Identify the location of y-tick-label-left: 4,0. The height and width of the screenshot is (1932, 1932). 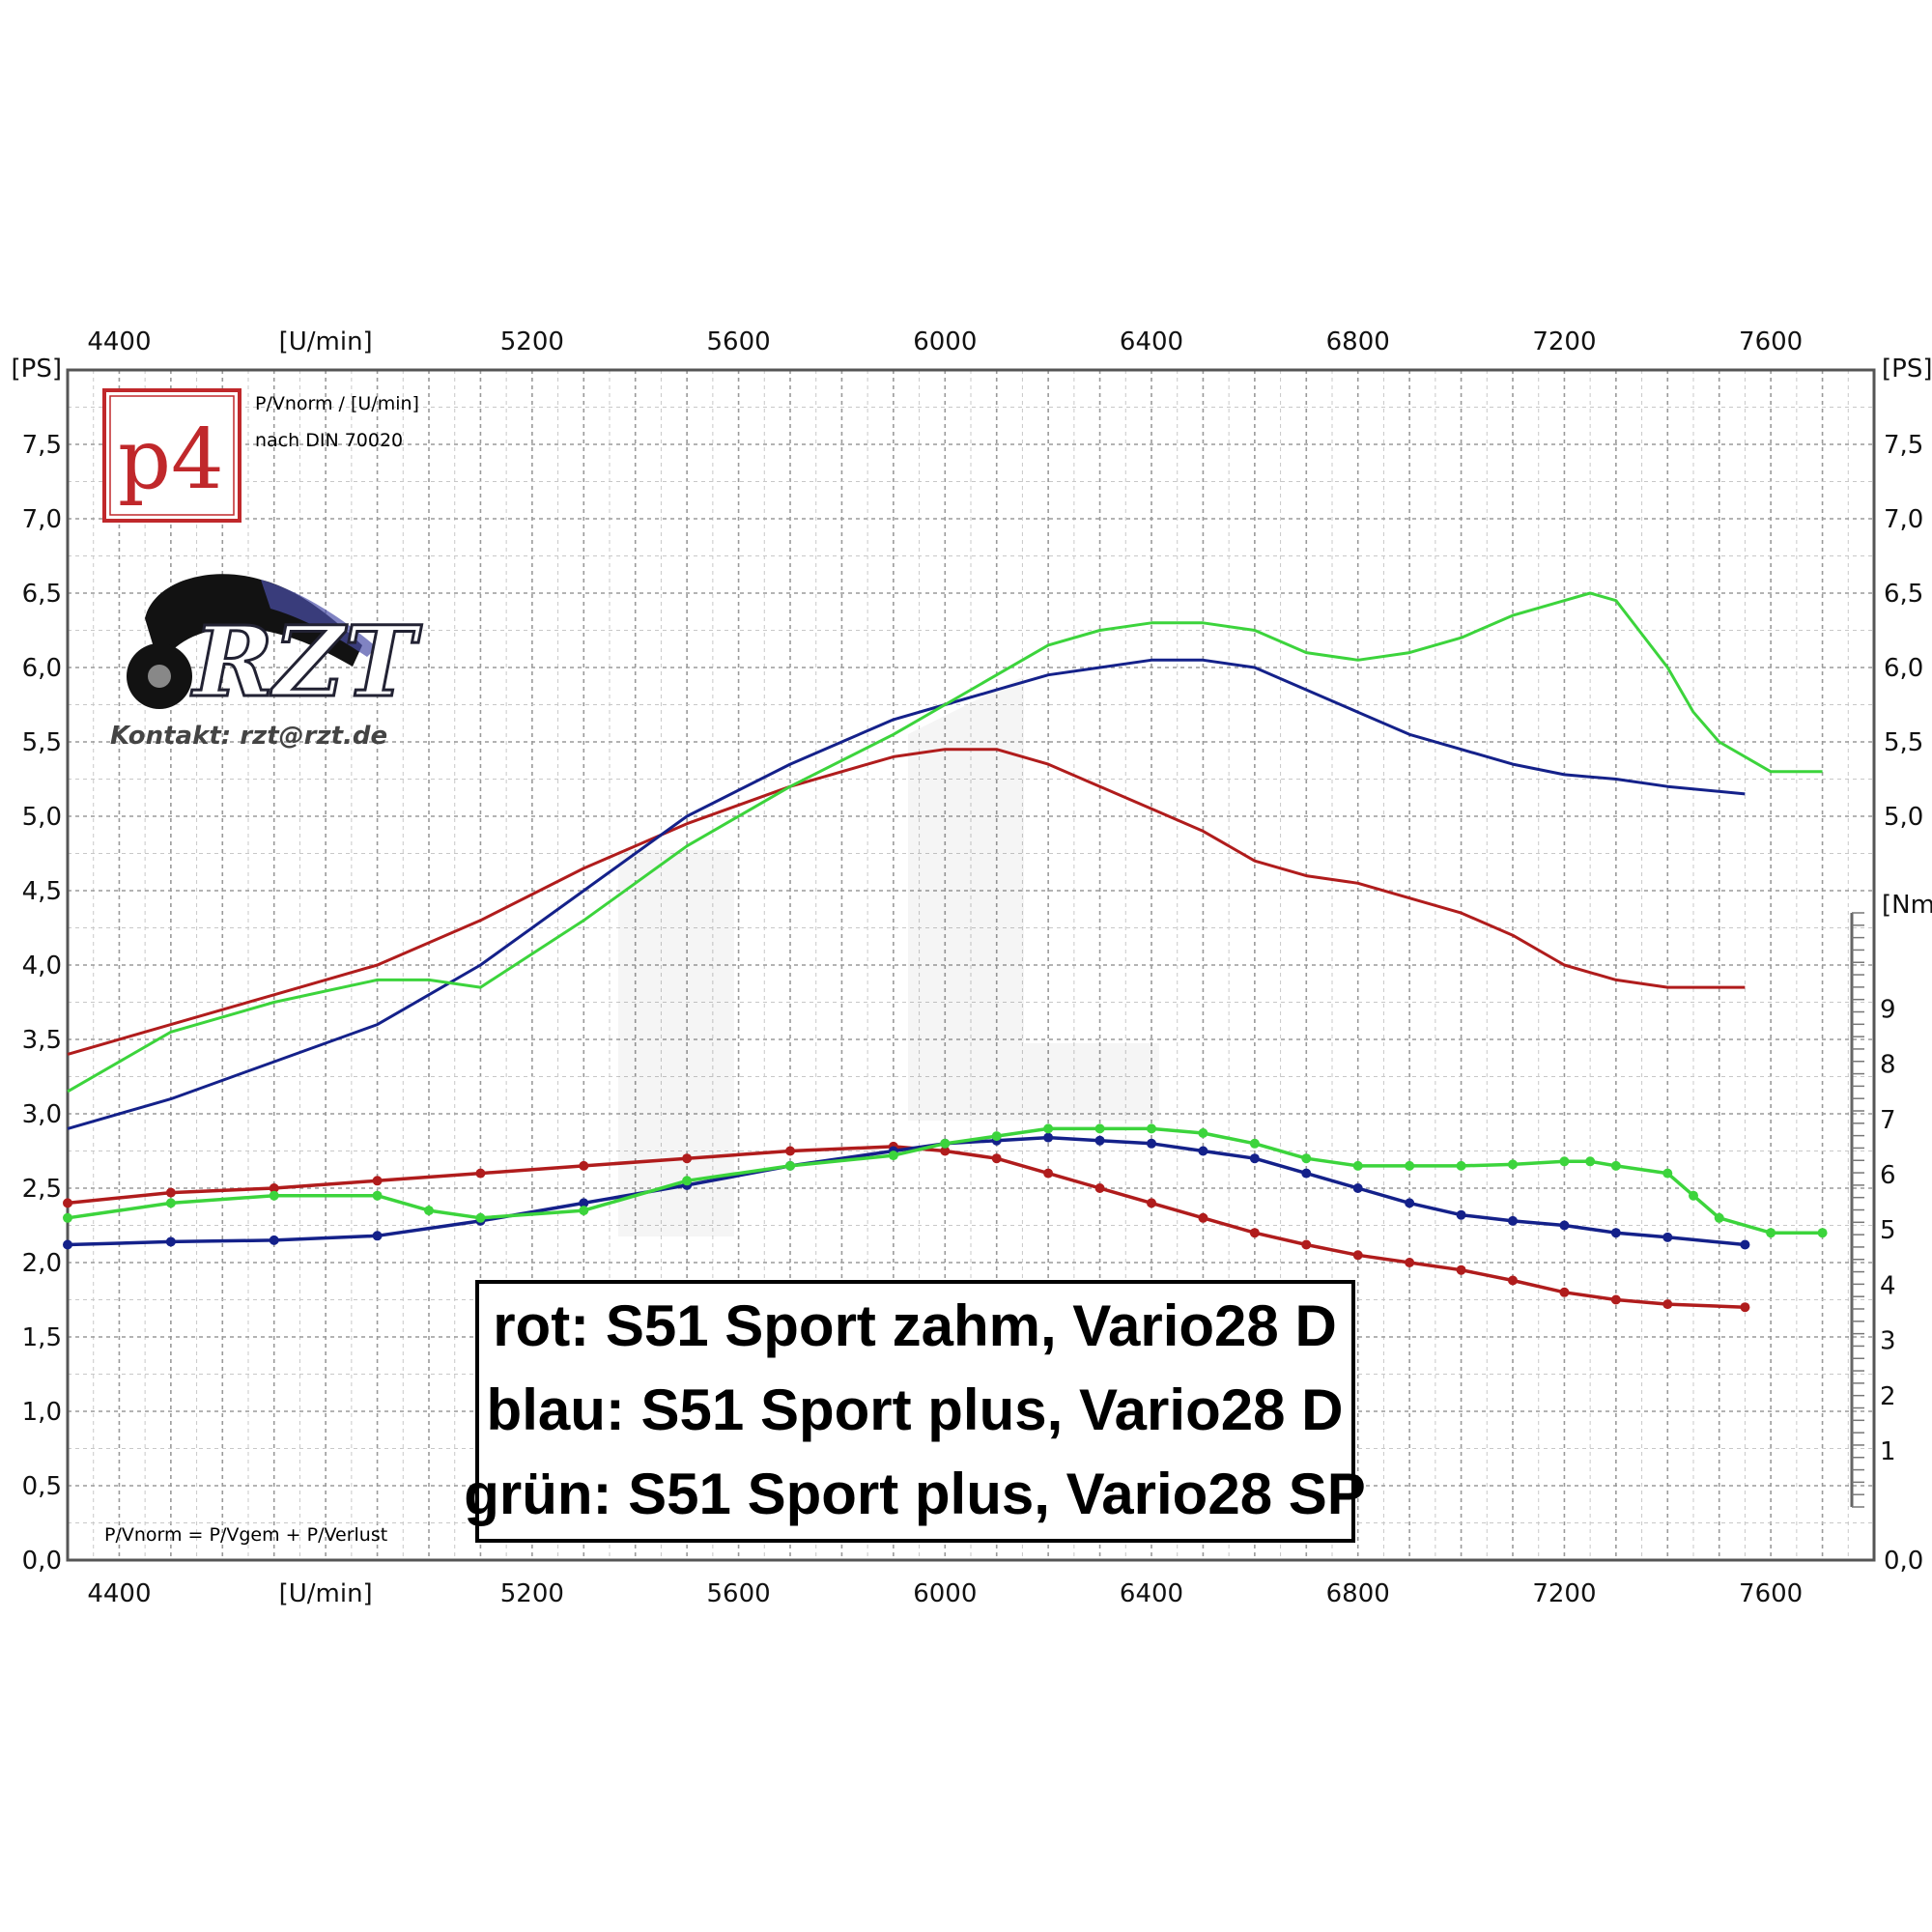
(42, 966).